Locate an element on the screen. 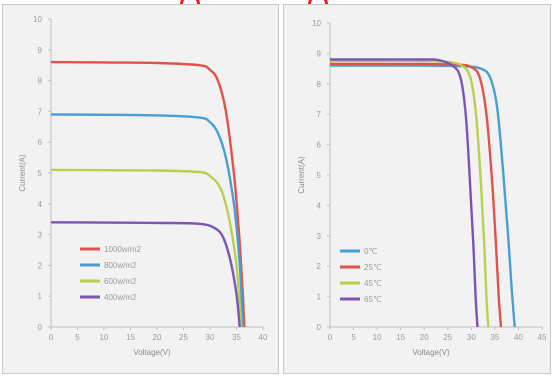 The image size is (553, 378). legend-label: 45℃ is located at coordinates (373, 283).